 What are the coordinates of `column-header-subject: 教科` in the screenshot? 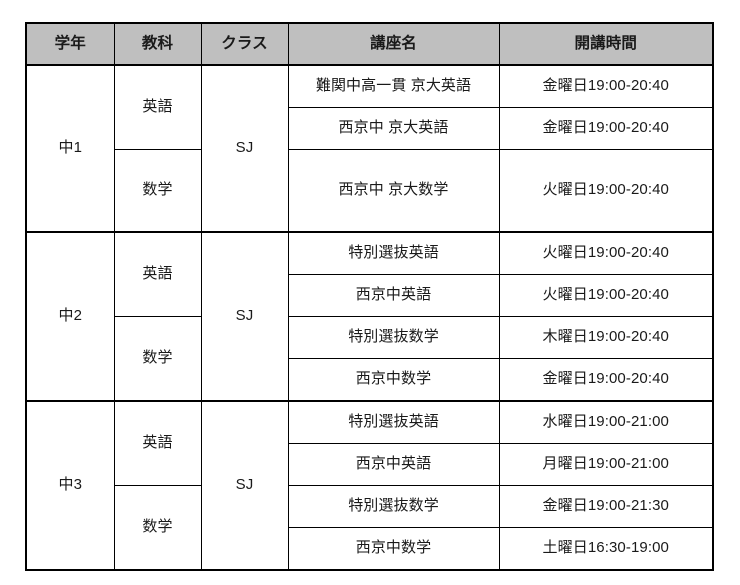 It's located at (157, 44).